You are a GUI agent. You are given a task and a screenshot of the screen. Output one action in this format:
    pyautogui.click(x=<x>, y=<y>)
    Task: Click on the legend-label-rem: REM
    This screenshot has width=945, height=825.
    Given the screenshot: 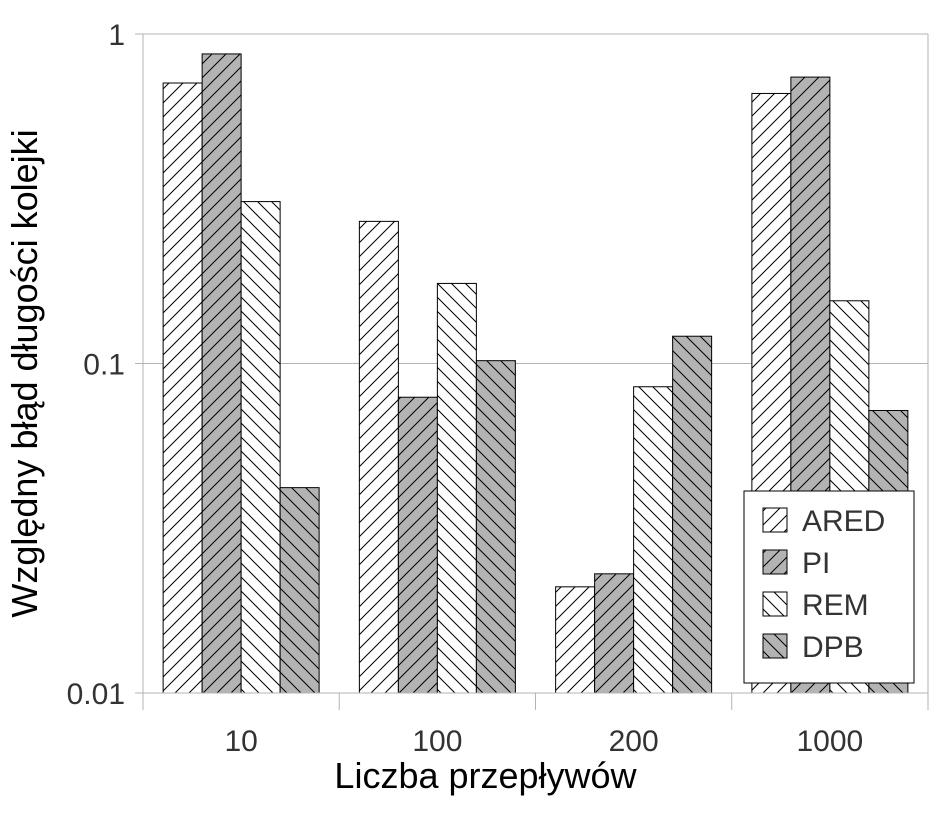 What is the action you would take?
    pyautogui.click(x=835, y=605)
    